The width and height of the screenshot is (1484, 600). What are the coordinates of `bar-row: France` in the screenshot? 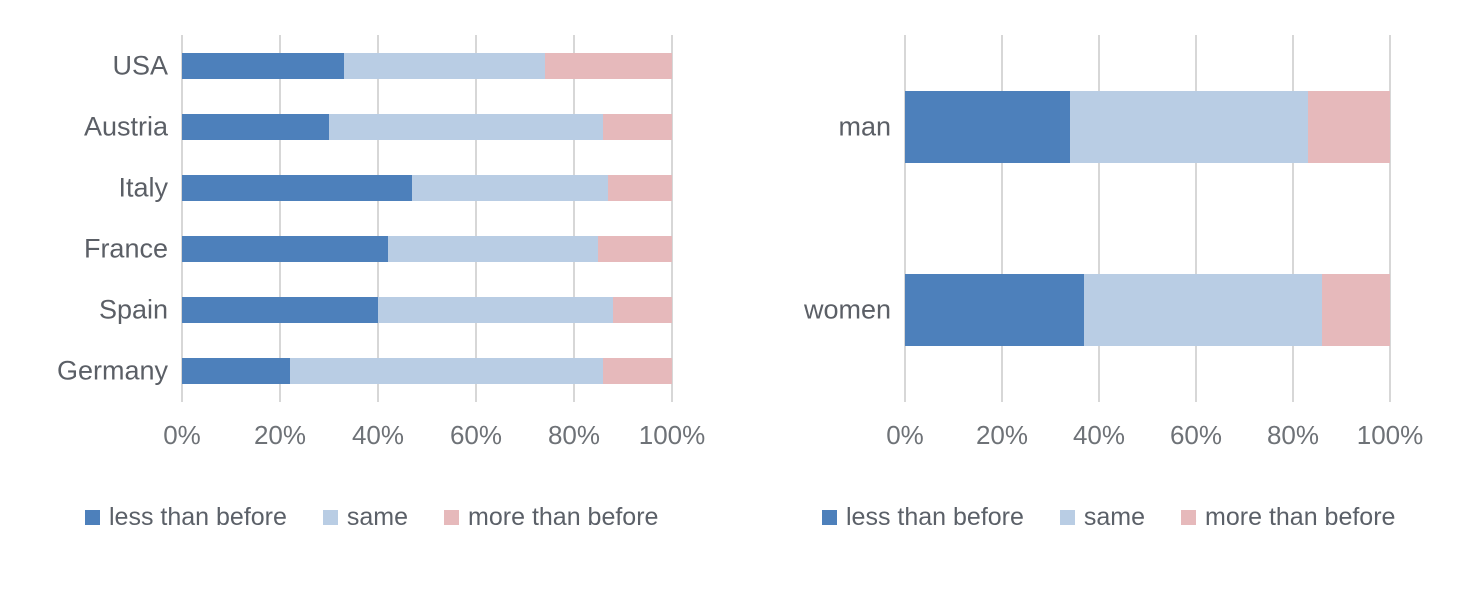 It's located at (378, 249).